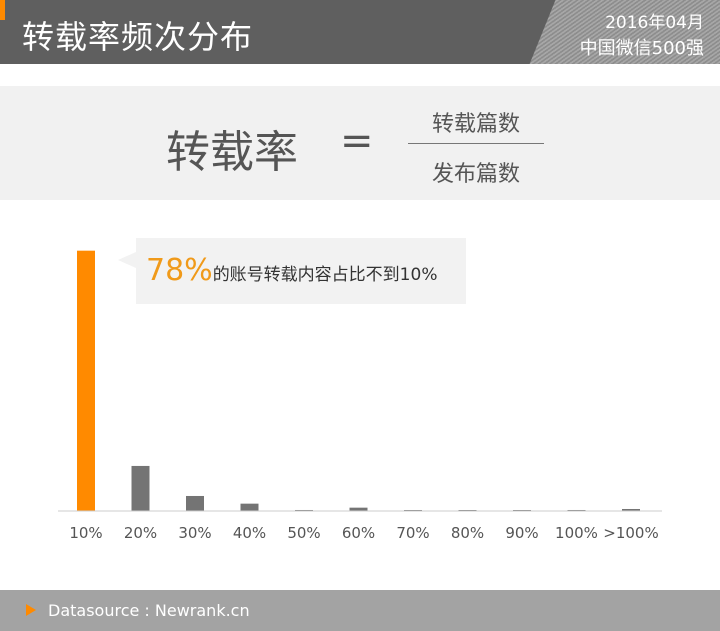 The image size is (720, 631). Describe the element at coordinates (476, 143) in the screenshot. I see `formula-fraction-line` at that location.